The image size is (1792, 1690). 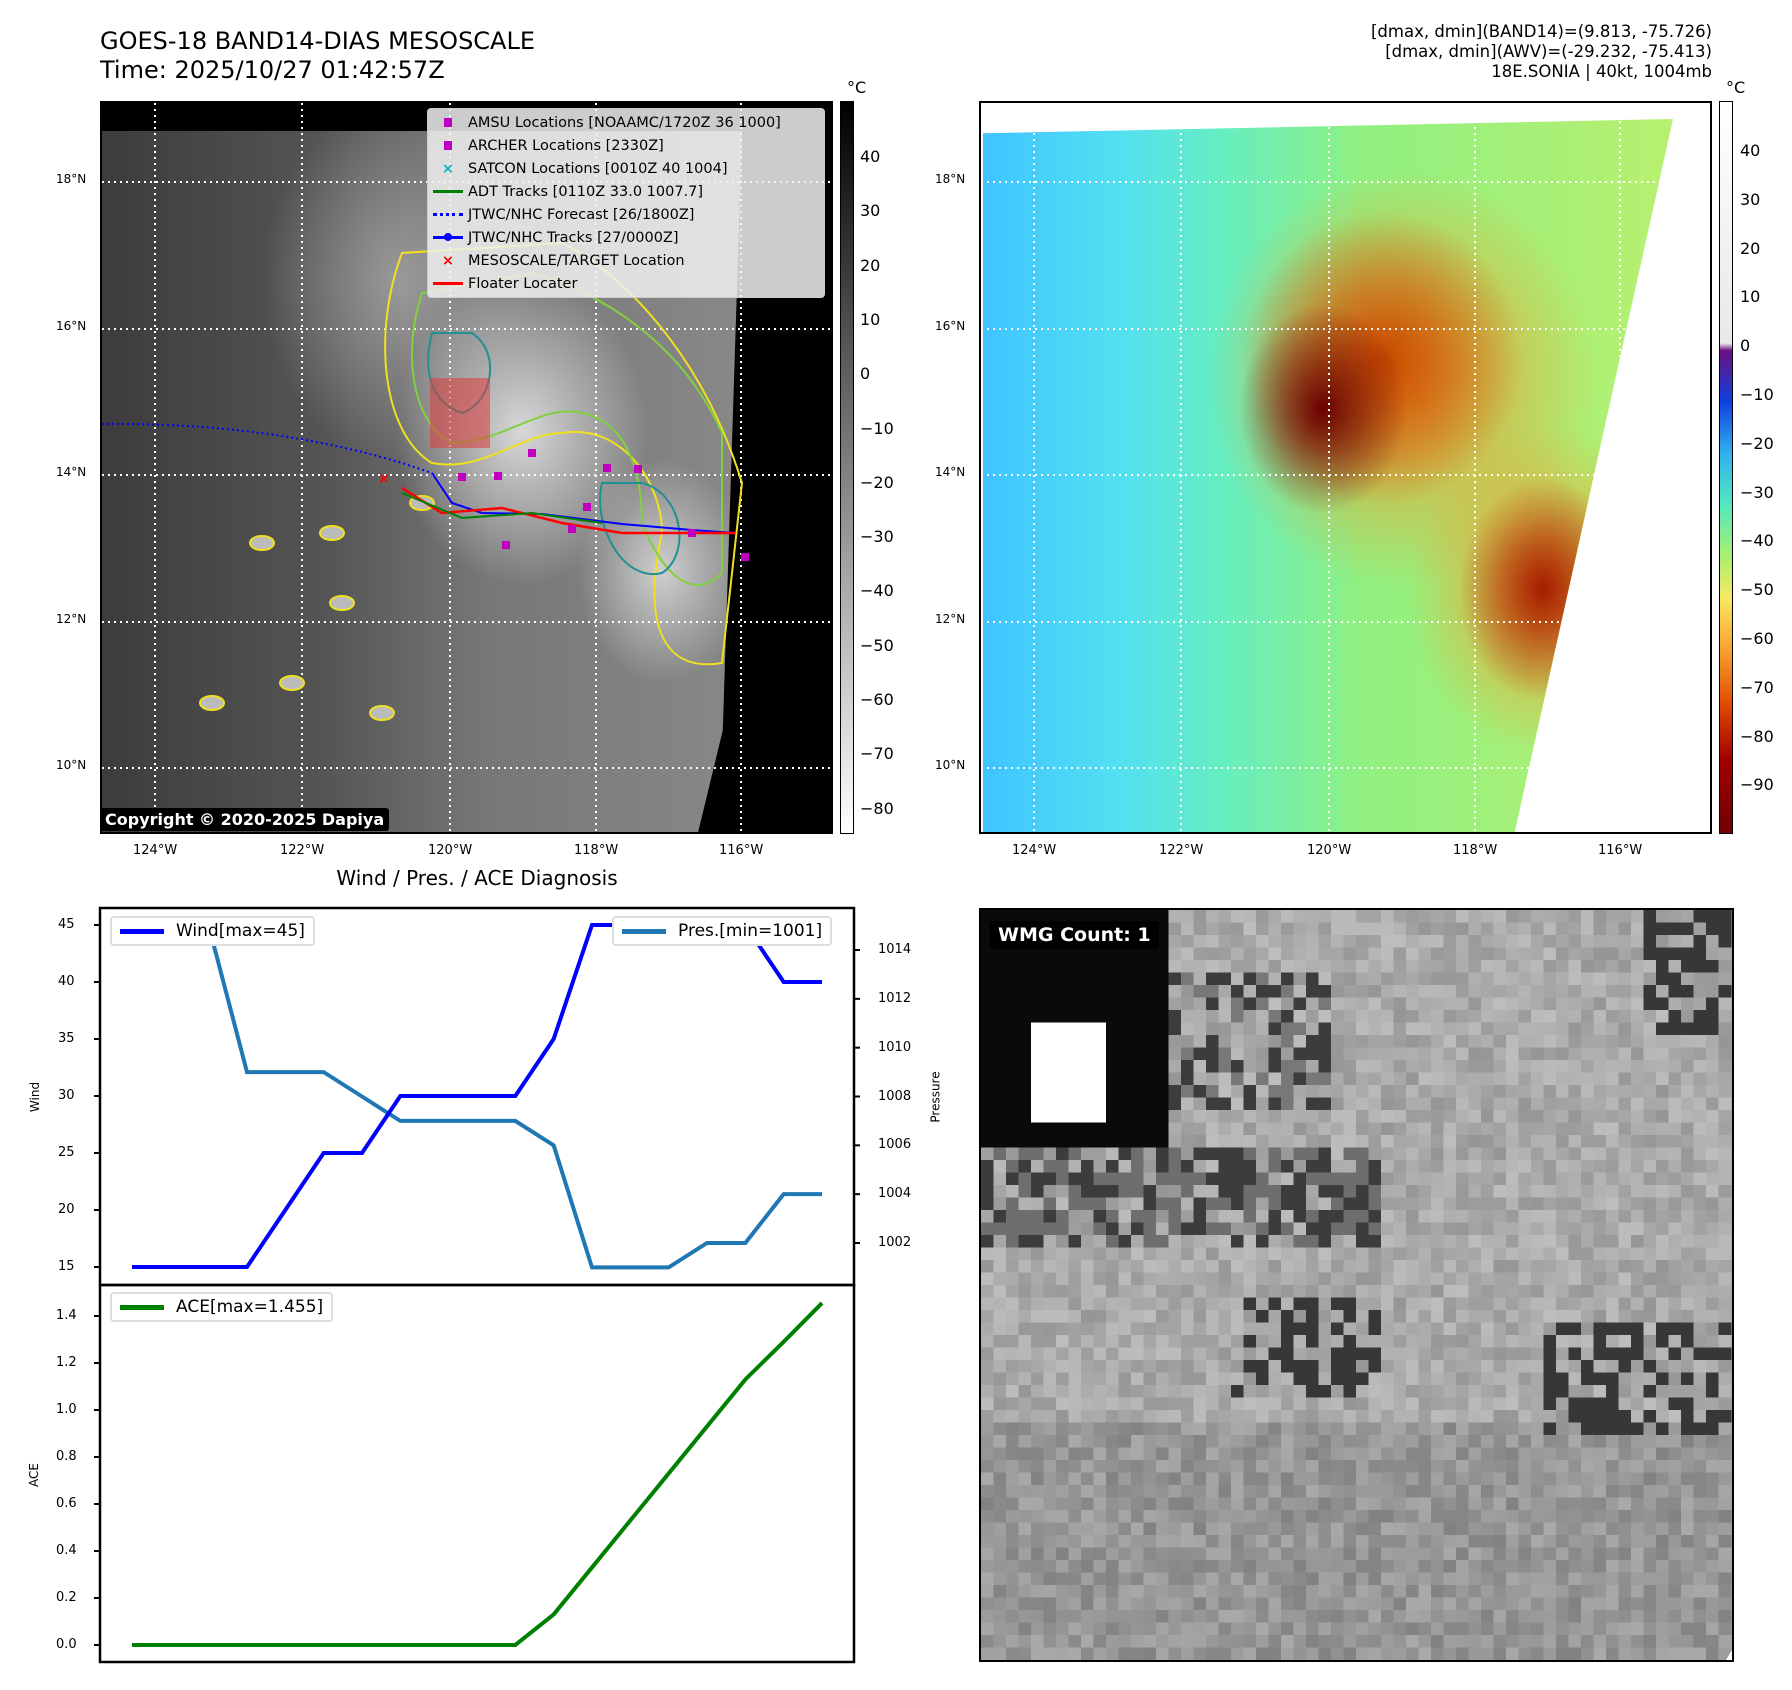 I want to click on floater-legend-icon, so click(x=448, y=283).